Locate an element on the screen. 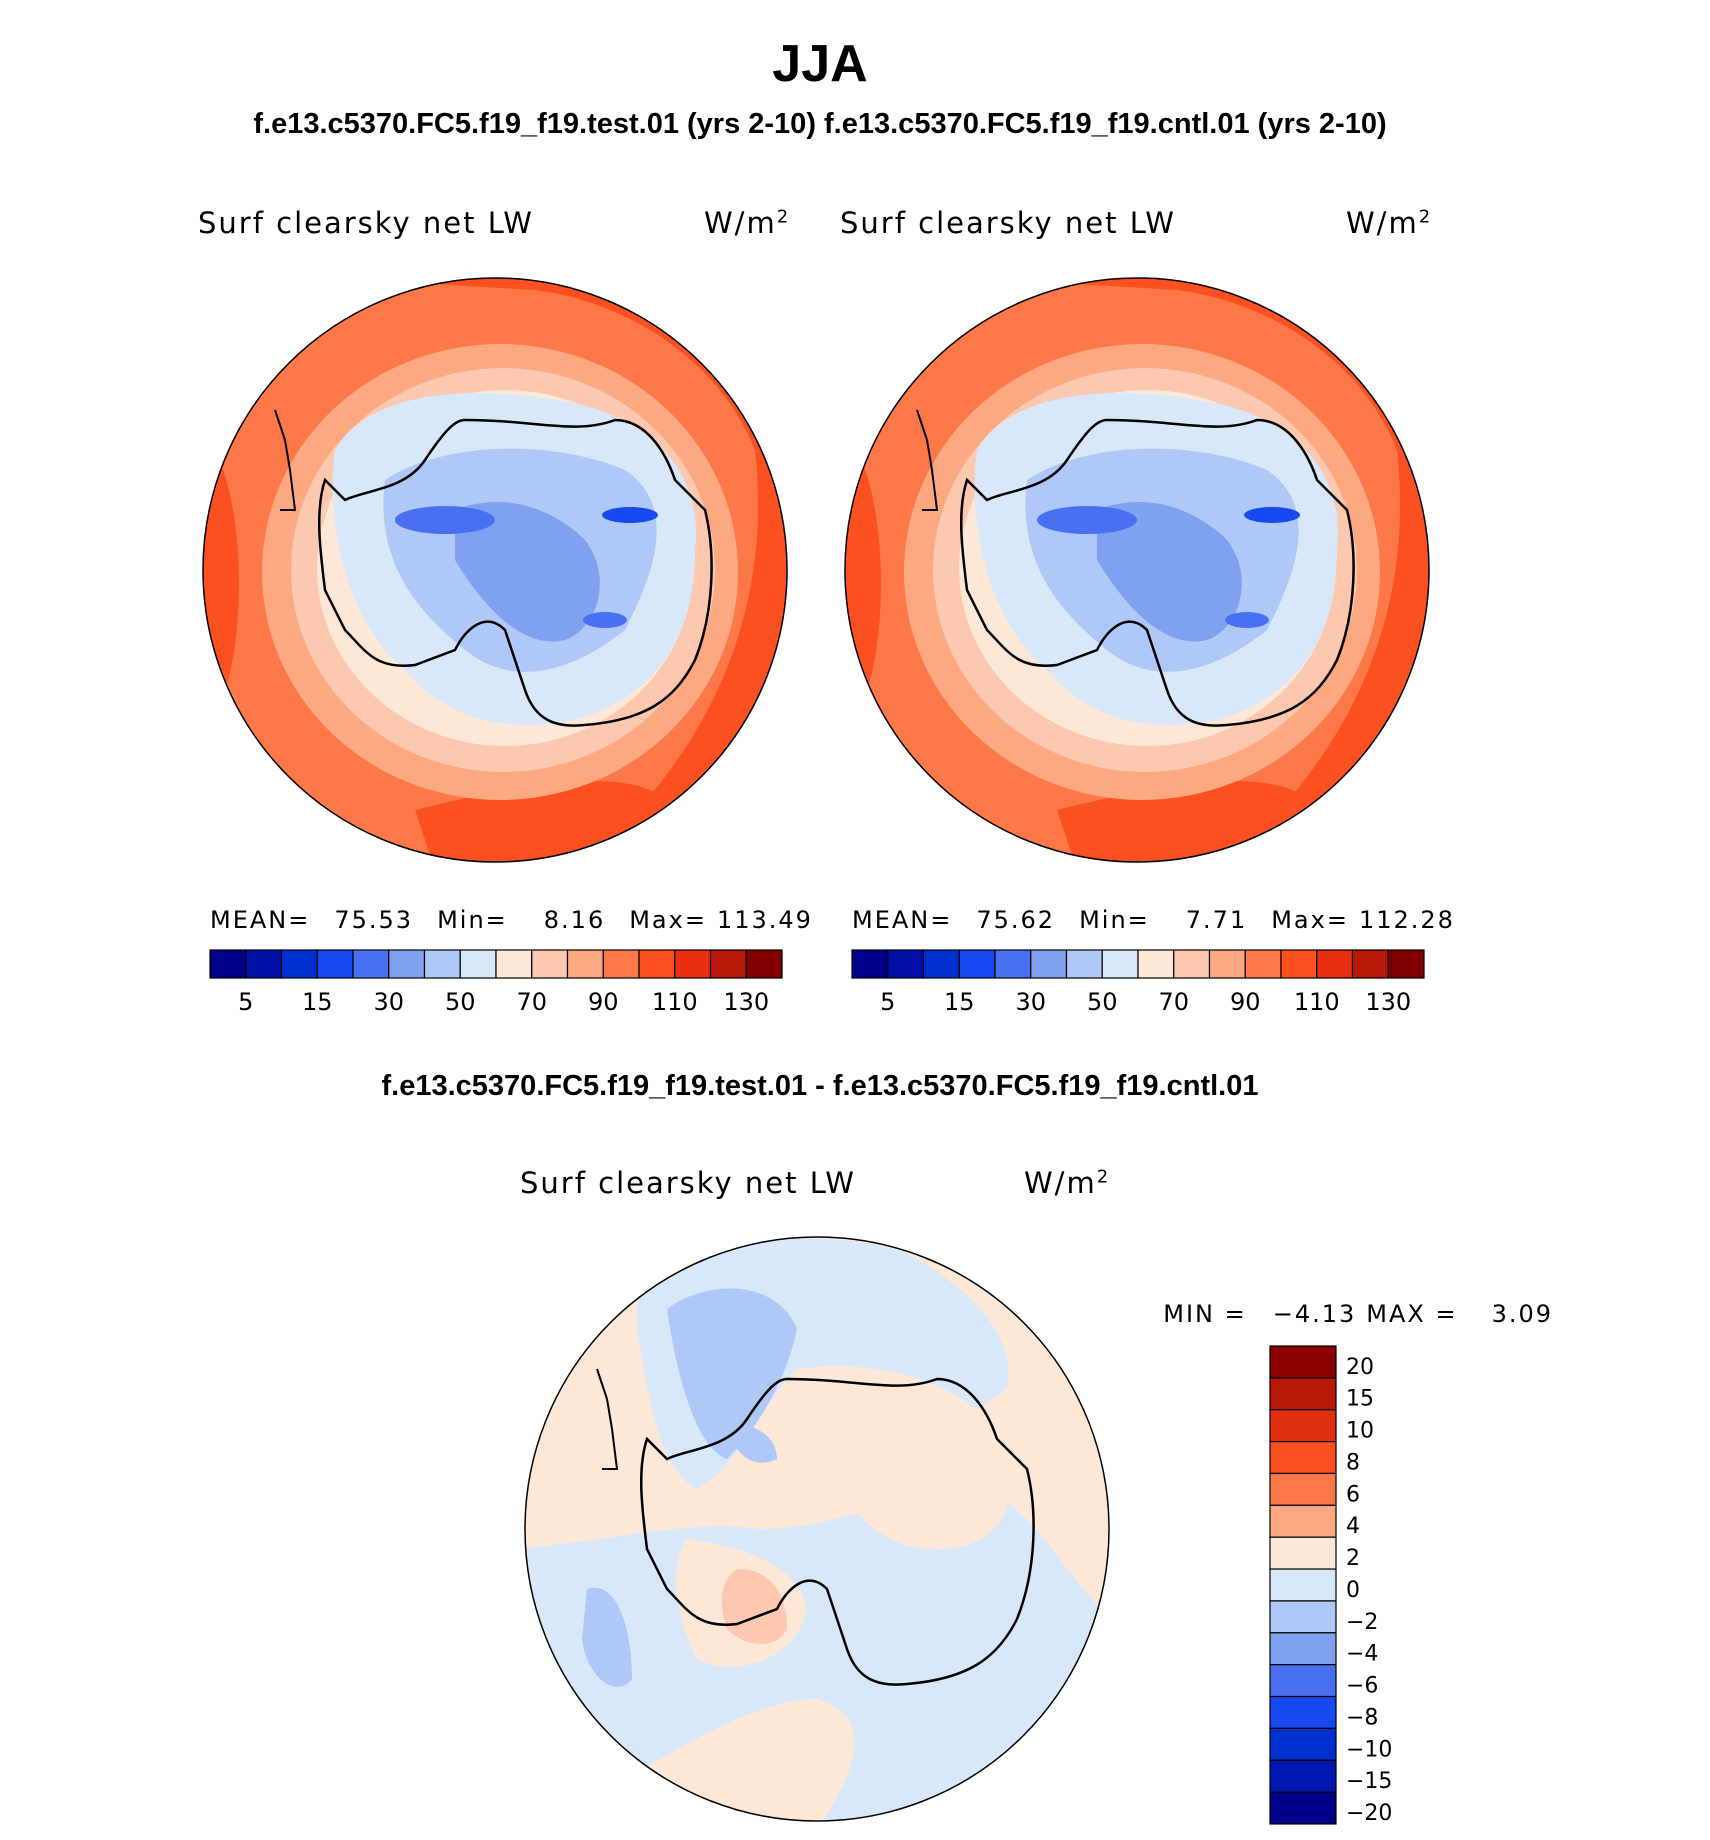 This screenshot has width=1710, height=1840. test-units-label: W/m2 is located at coordinates (747, 223).